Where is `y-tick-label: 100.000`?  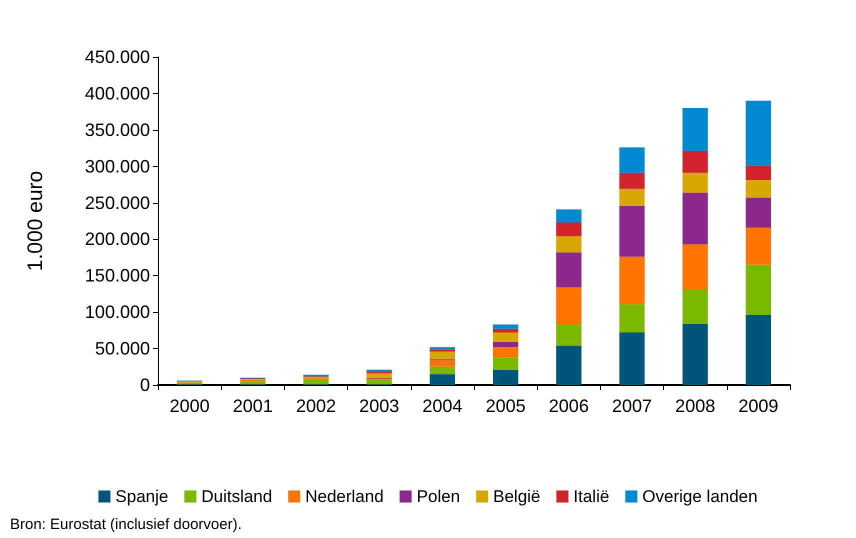 y-tick-label: 100.000 is located at coordinates (117, 312).